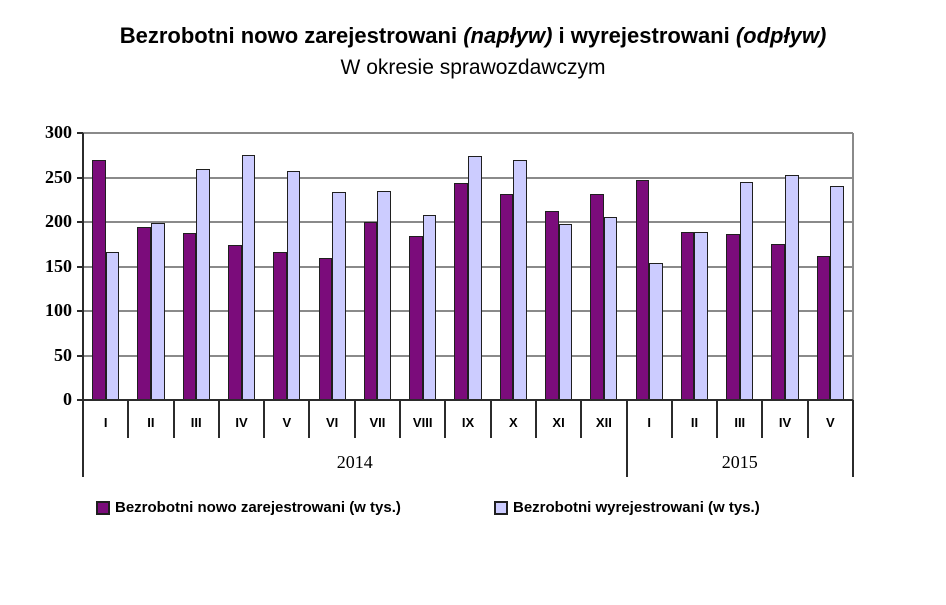 The width and height of the screenshot is (946, 605). Describe the element at coordinates (67, 399) in the screenshot. I see `y-axis-tick-label: 0` at that location.